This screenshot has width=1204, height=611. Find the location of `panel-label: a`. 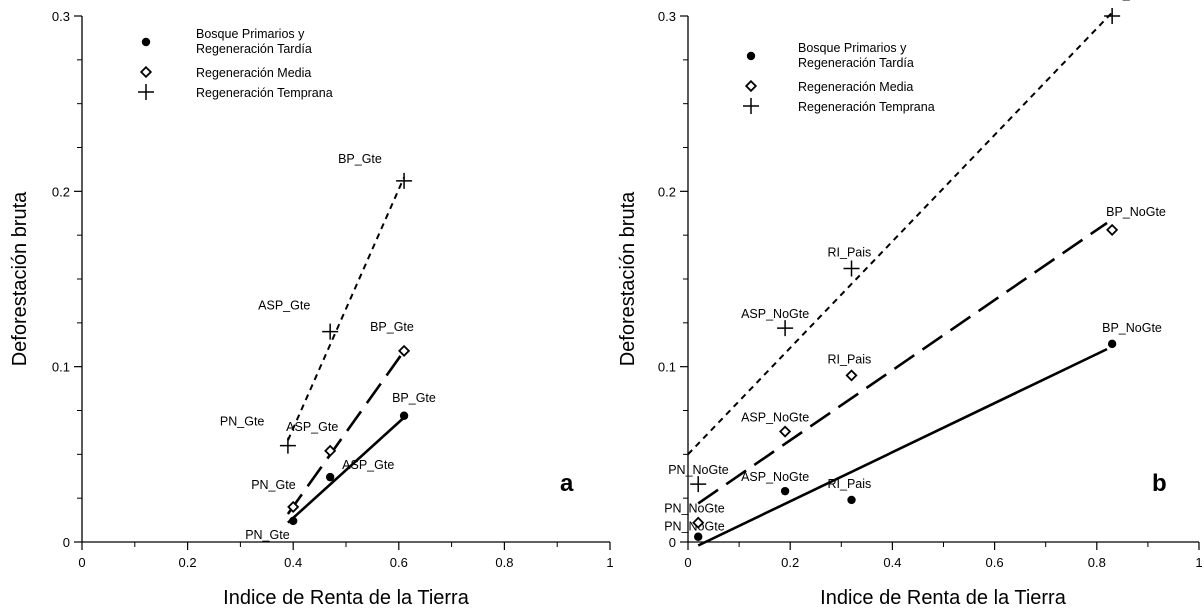

panel-label: a is located at coordinates (567, 483).